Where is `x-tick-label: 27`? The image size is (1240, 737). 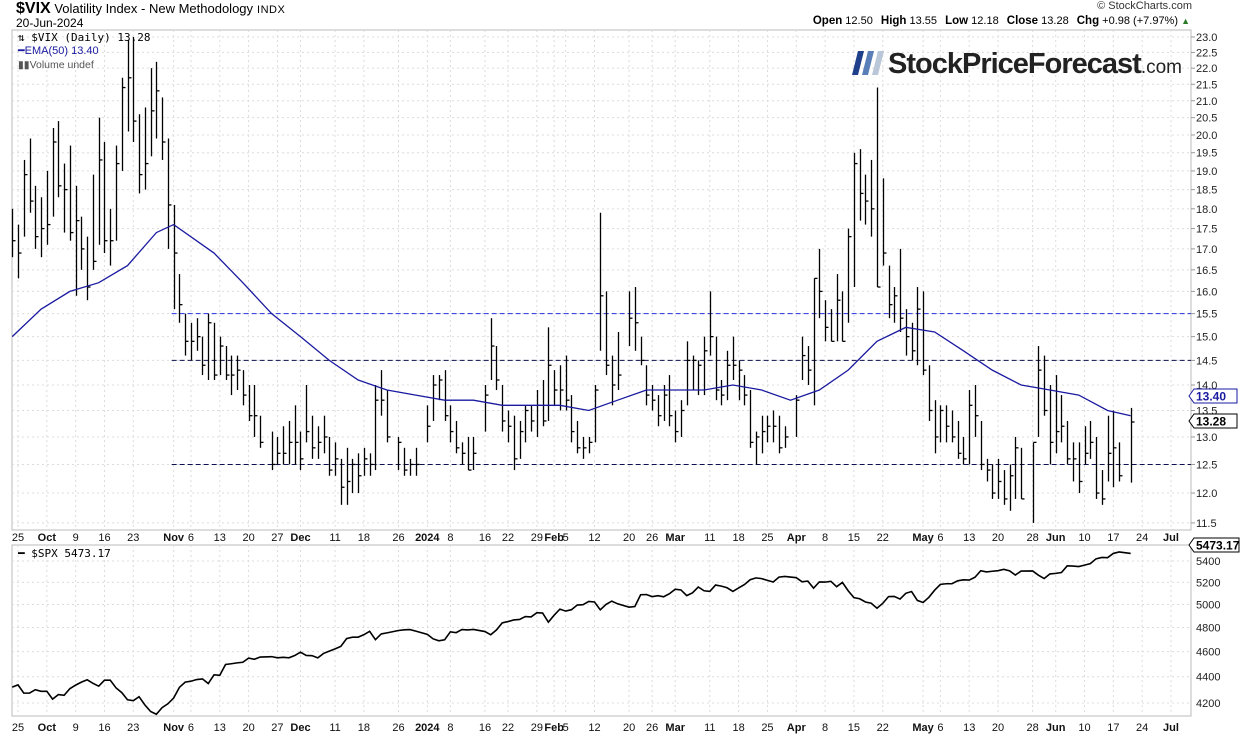 x-tick-label: 27 is located at coordinates (277, 538).